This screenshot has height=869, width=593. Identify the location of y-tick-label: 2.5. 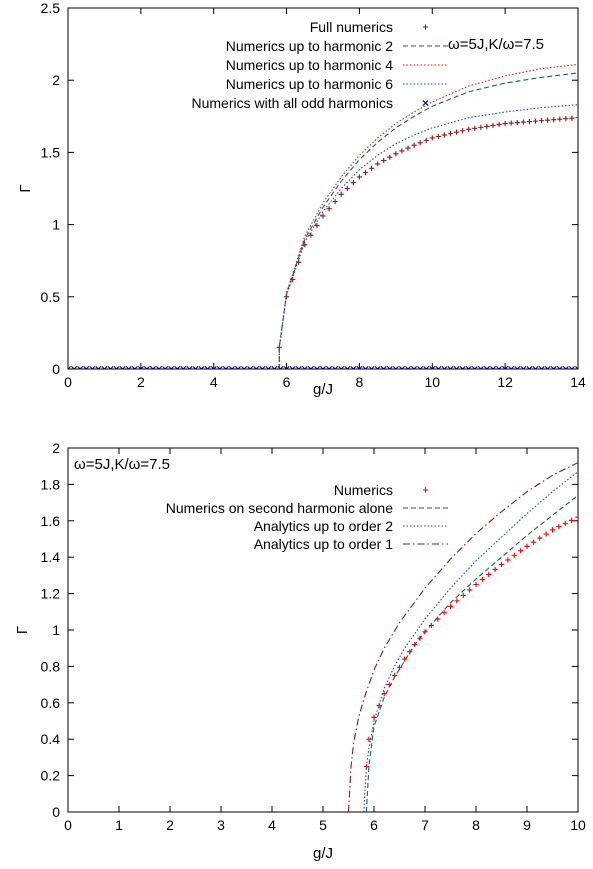
(51, 8).